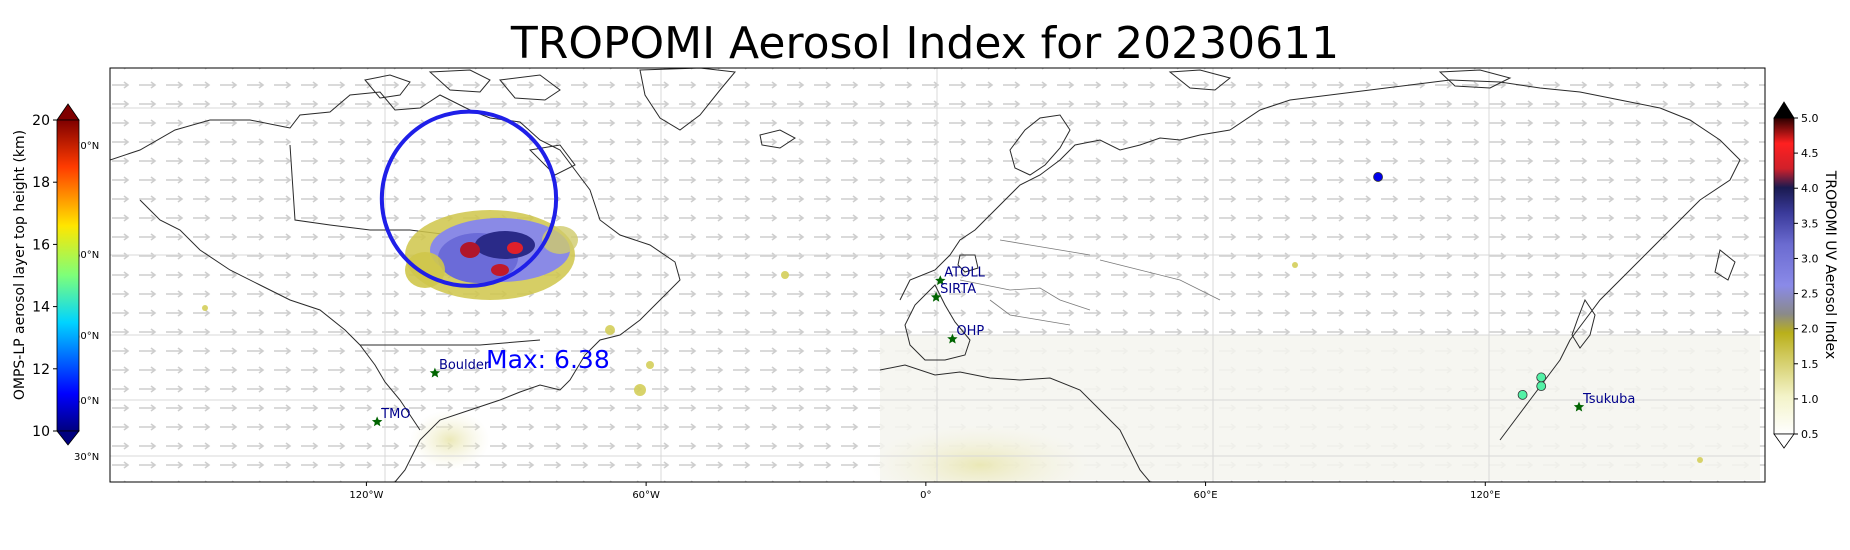  What do you see at coordinates (1608, 399) in the screenshot?
I see `station-label-tsukuba: Tsukuba` at bounding box center [1608, 399].